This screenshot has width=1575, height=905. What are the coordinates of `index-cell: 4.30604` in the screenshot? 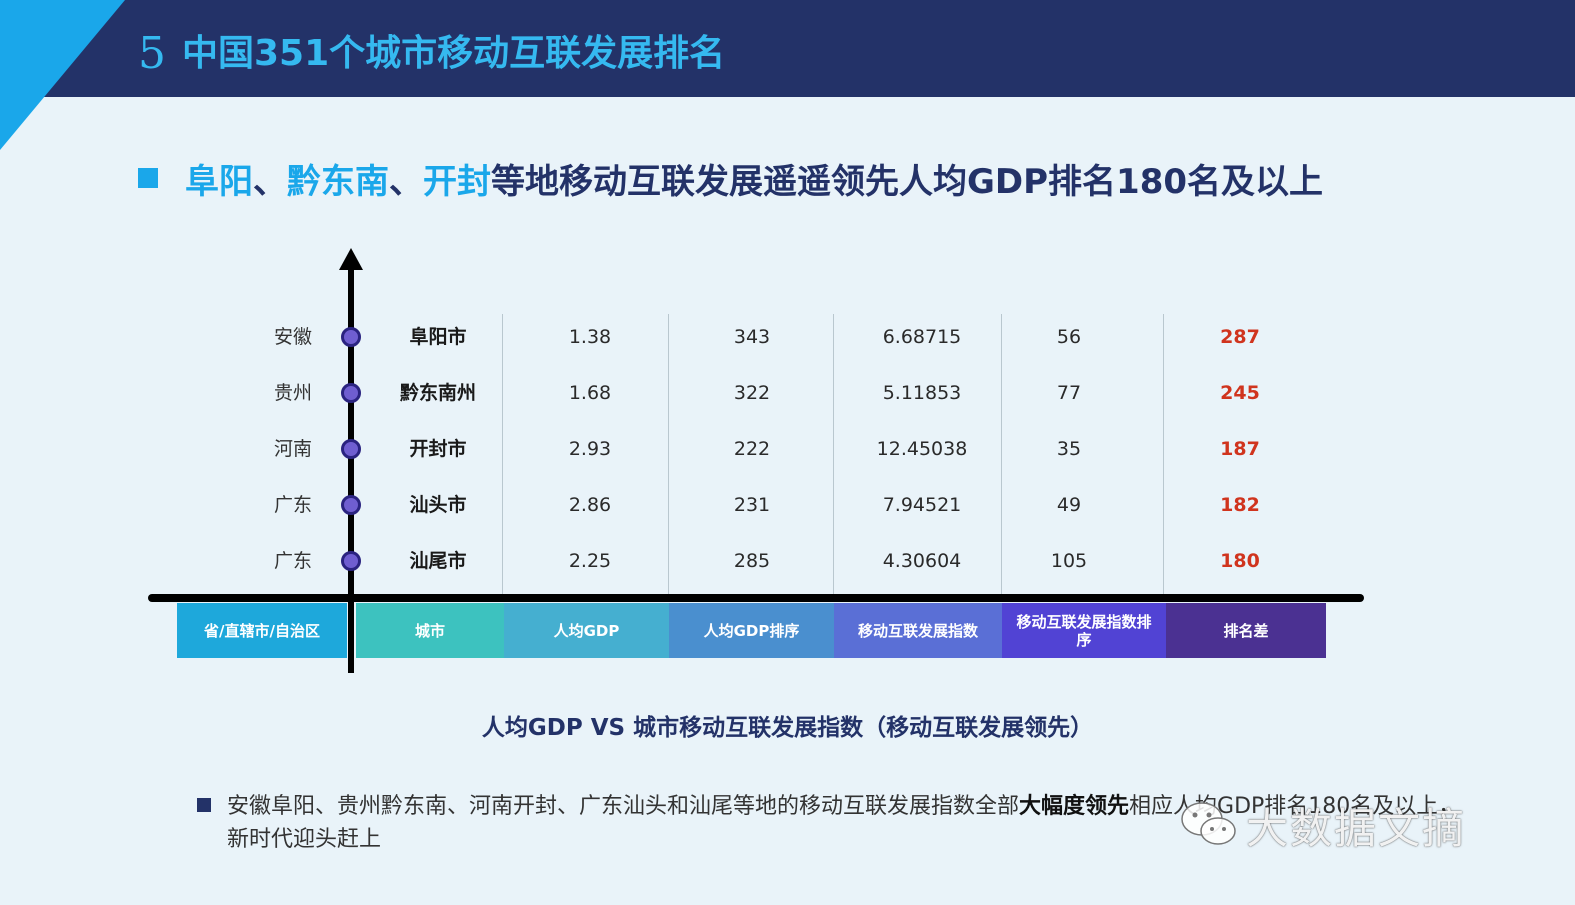 It's located at (922, 561).